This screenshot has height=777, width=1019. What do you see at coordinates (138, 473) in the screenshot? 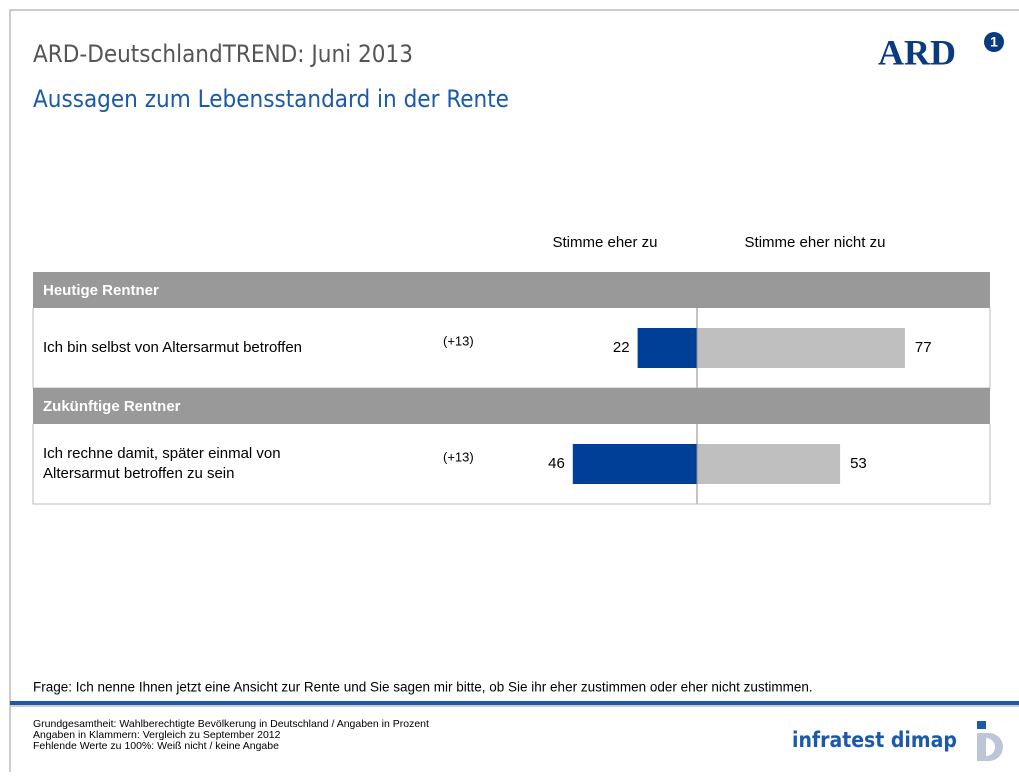
I see `row-label: Altersarmut betroffen zu sein` at bounding box center [138, 473].